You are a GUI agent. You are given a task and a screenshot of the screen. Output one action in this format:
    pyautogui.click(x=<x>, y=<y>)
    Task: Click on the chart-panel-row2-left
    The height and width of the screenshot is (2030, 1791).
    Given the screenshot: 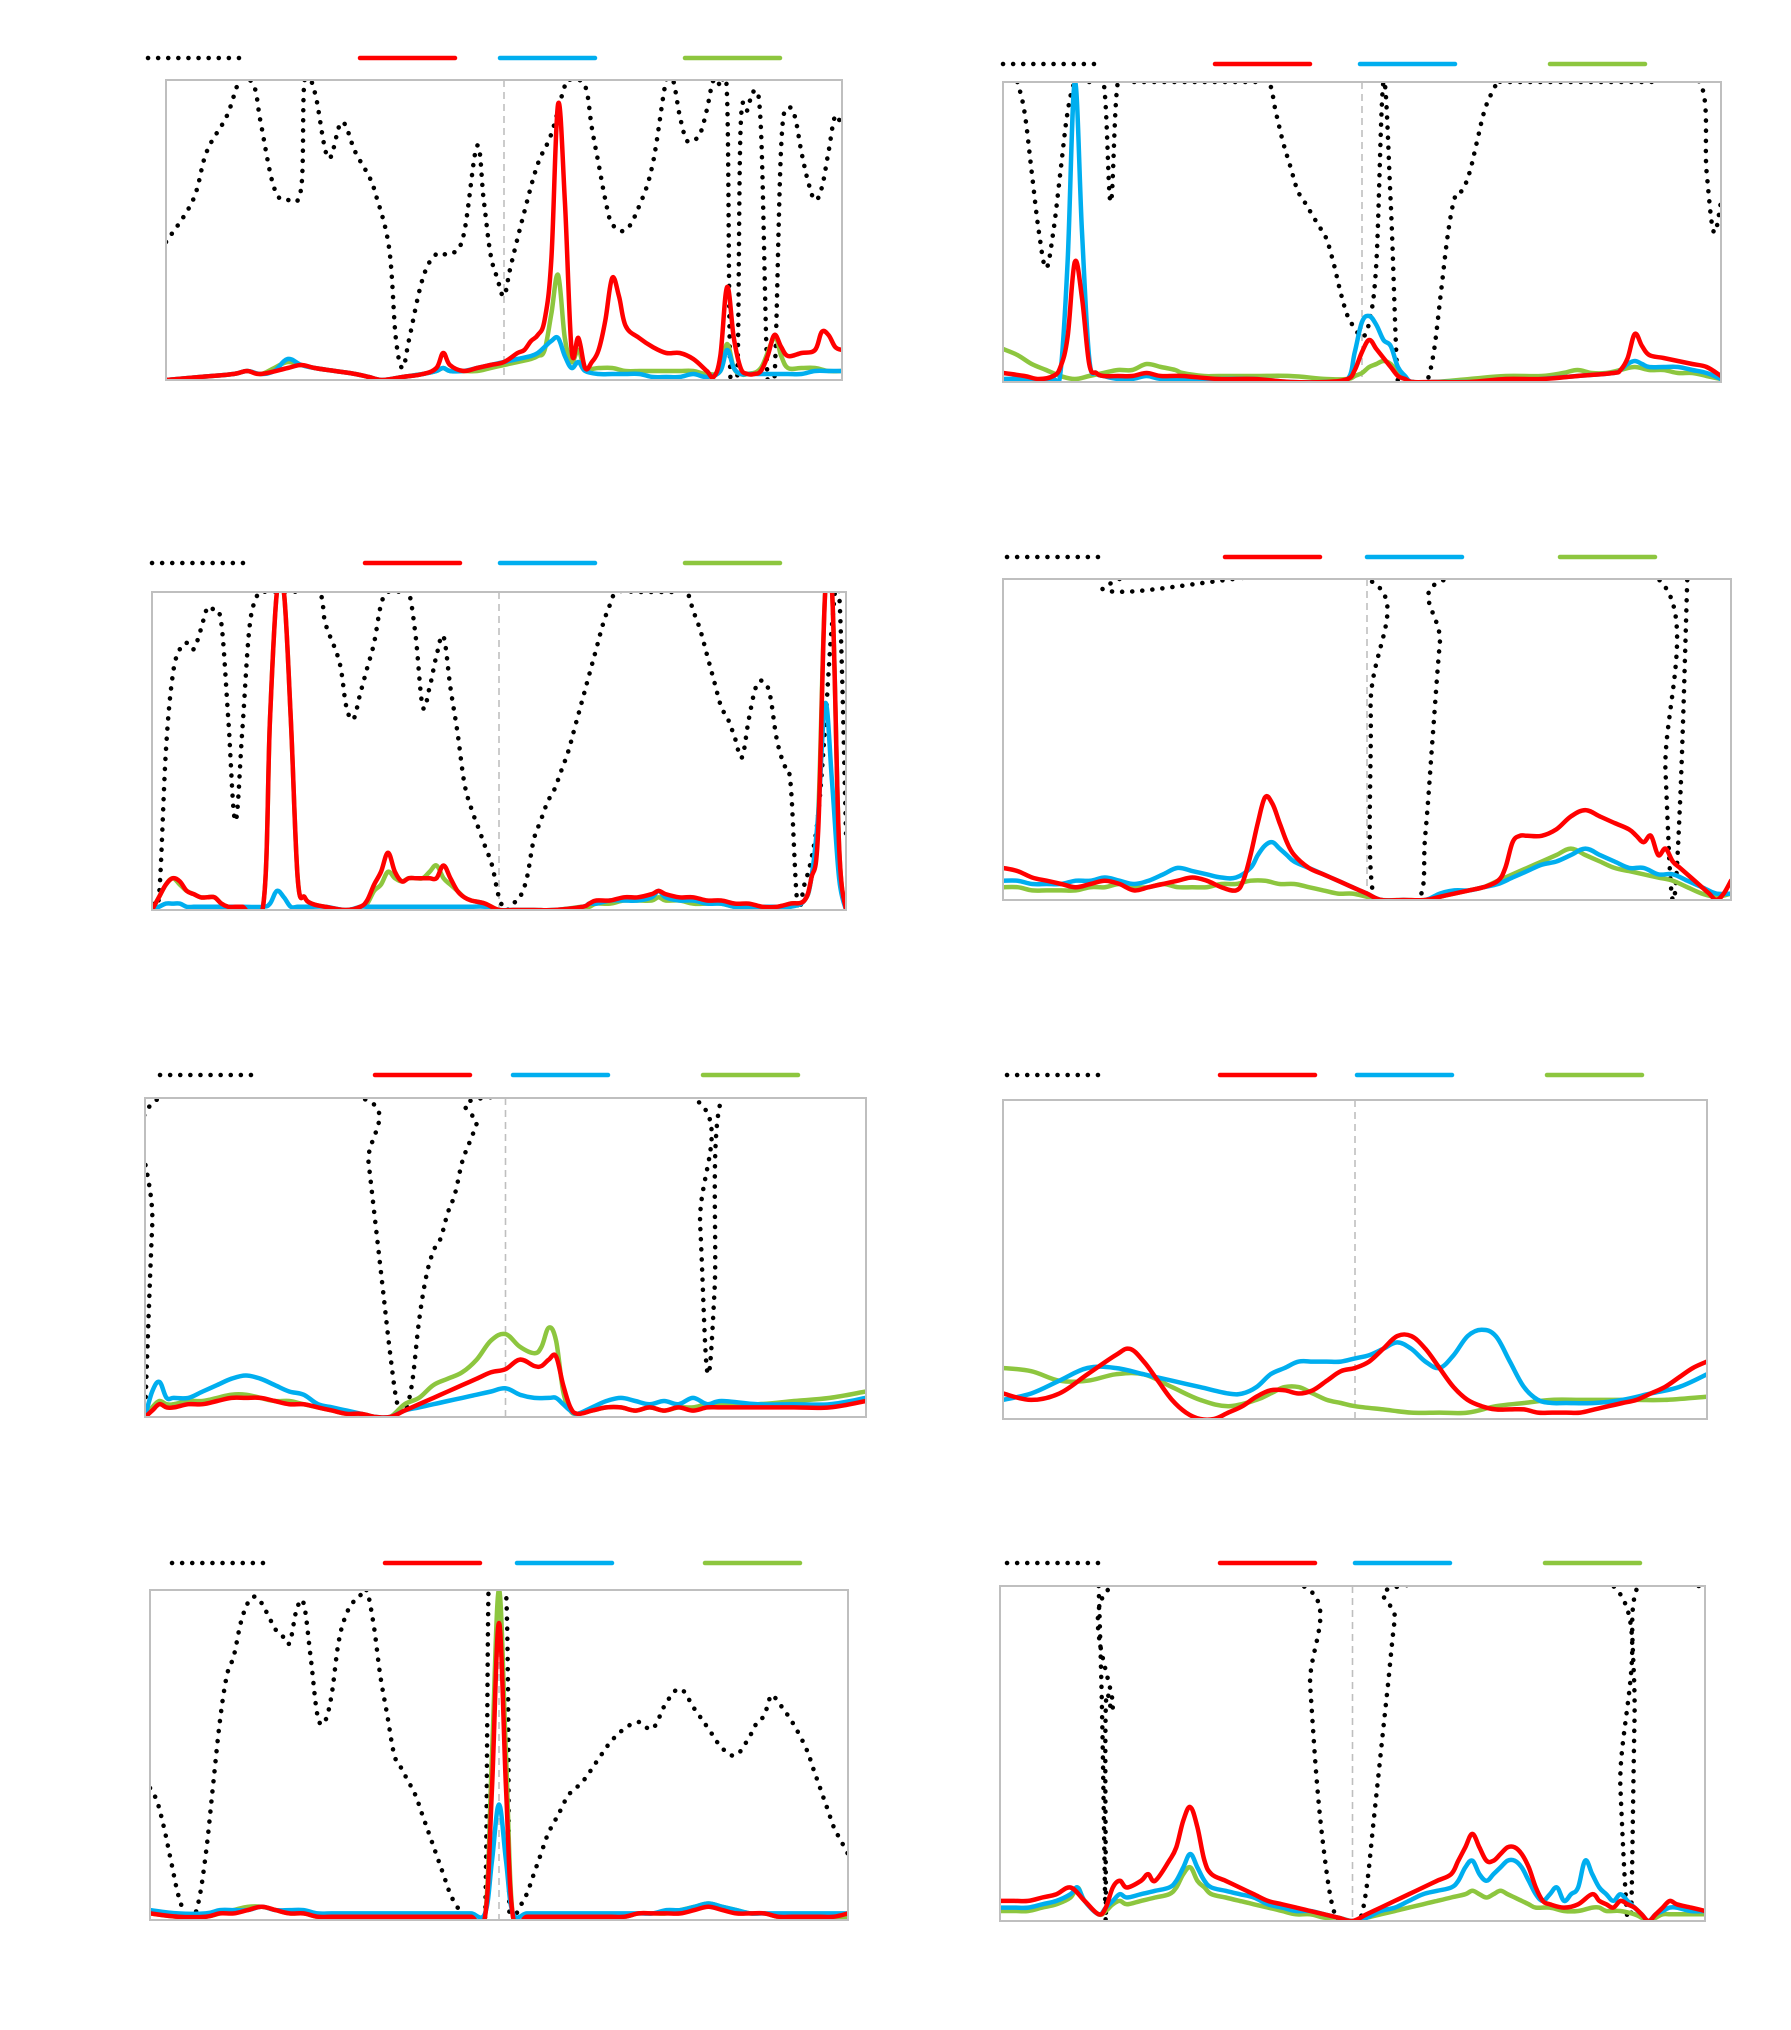 What is the action you would take?
    pyautogui.click(x=498, y=735)
    